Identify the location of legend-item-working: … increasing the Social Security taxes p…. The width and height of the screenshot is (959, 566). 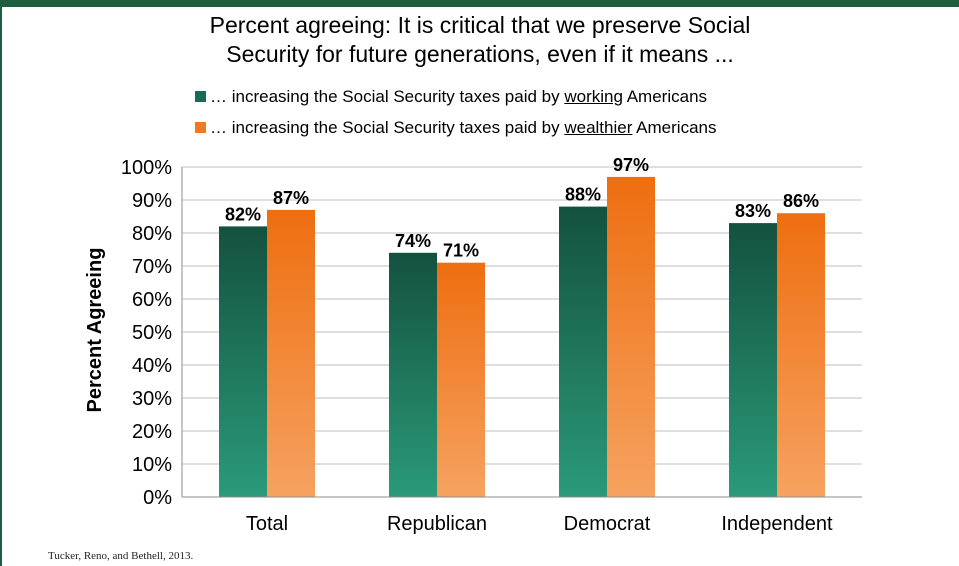
(451, 97).